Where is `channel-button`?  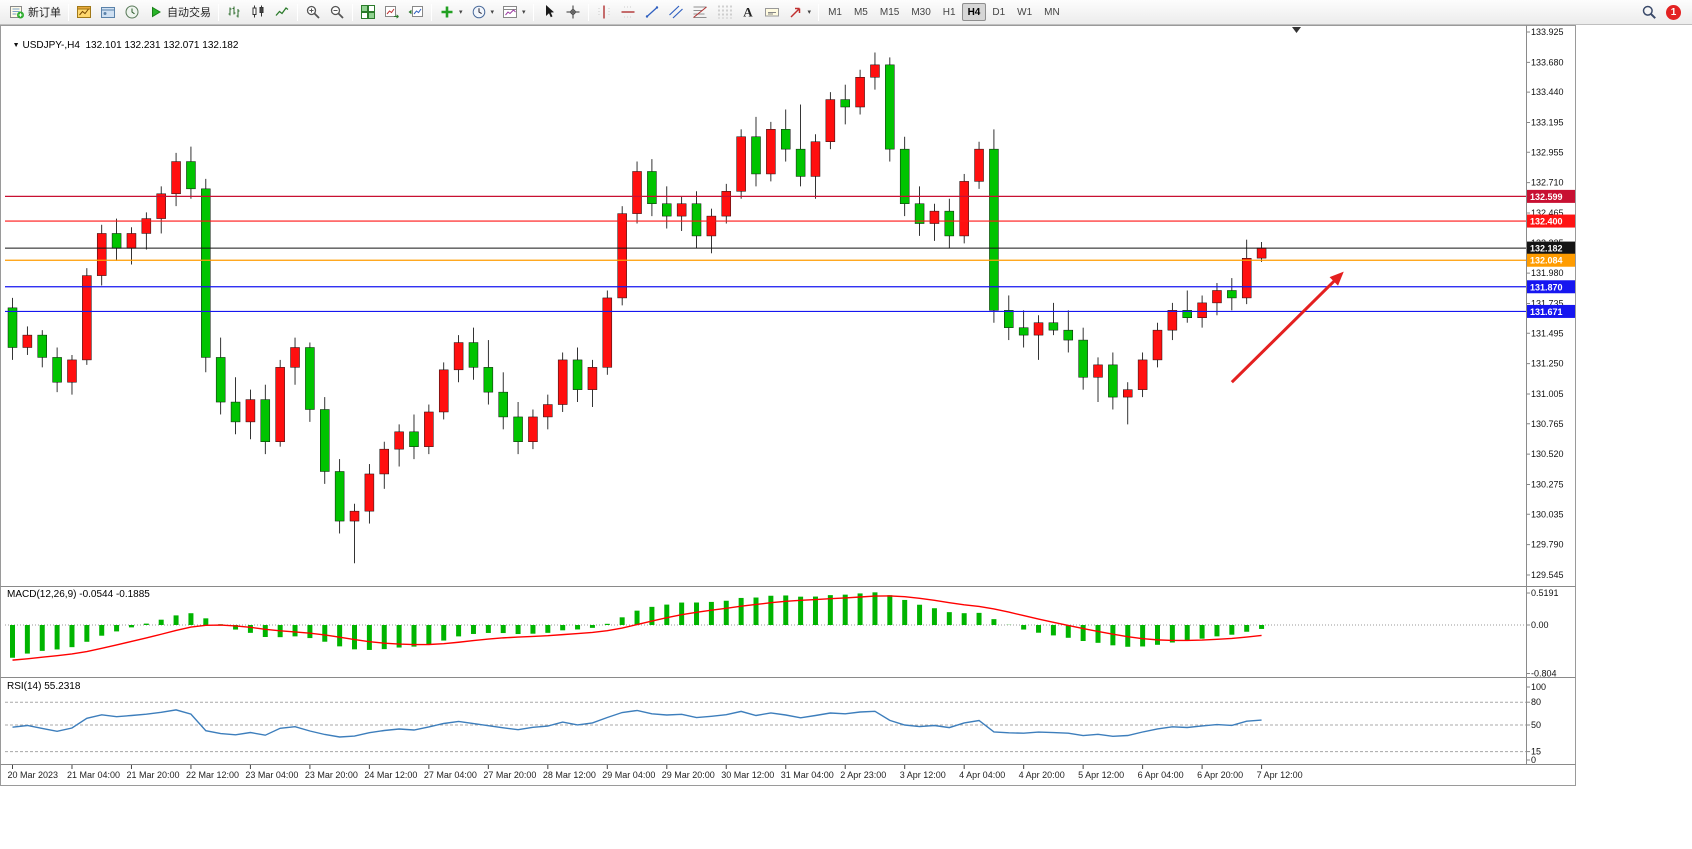
channel-button is located at coordinates (676, 12).